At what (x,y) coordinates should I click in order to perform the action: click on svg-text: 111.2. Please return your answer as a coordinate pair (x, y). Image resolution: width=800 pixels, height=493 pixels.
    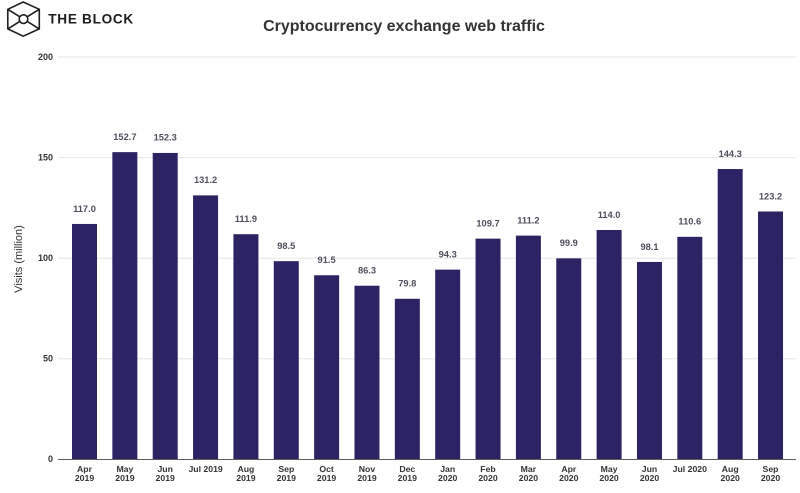
    Looking at the image, I should click on (528, 220).